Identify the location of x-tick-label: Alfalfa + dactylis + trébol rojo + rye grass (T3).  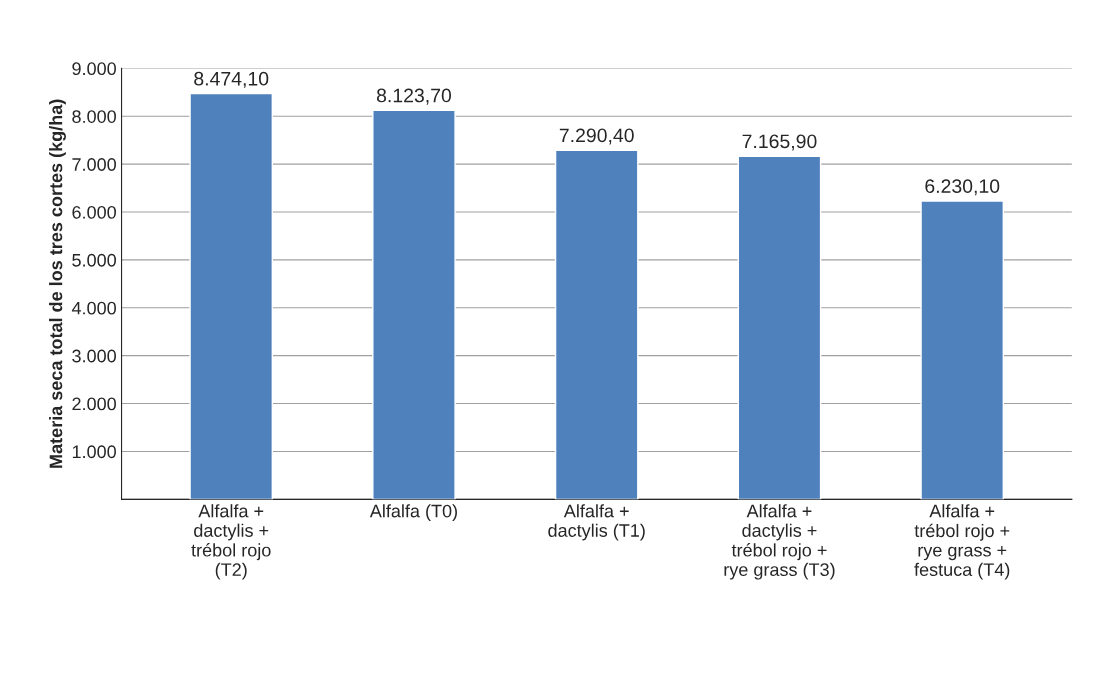
(779, 542).